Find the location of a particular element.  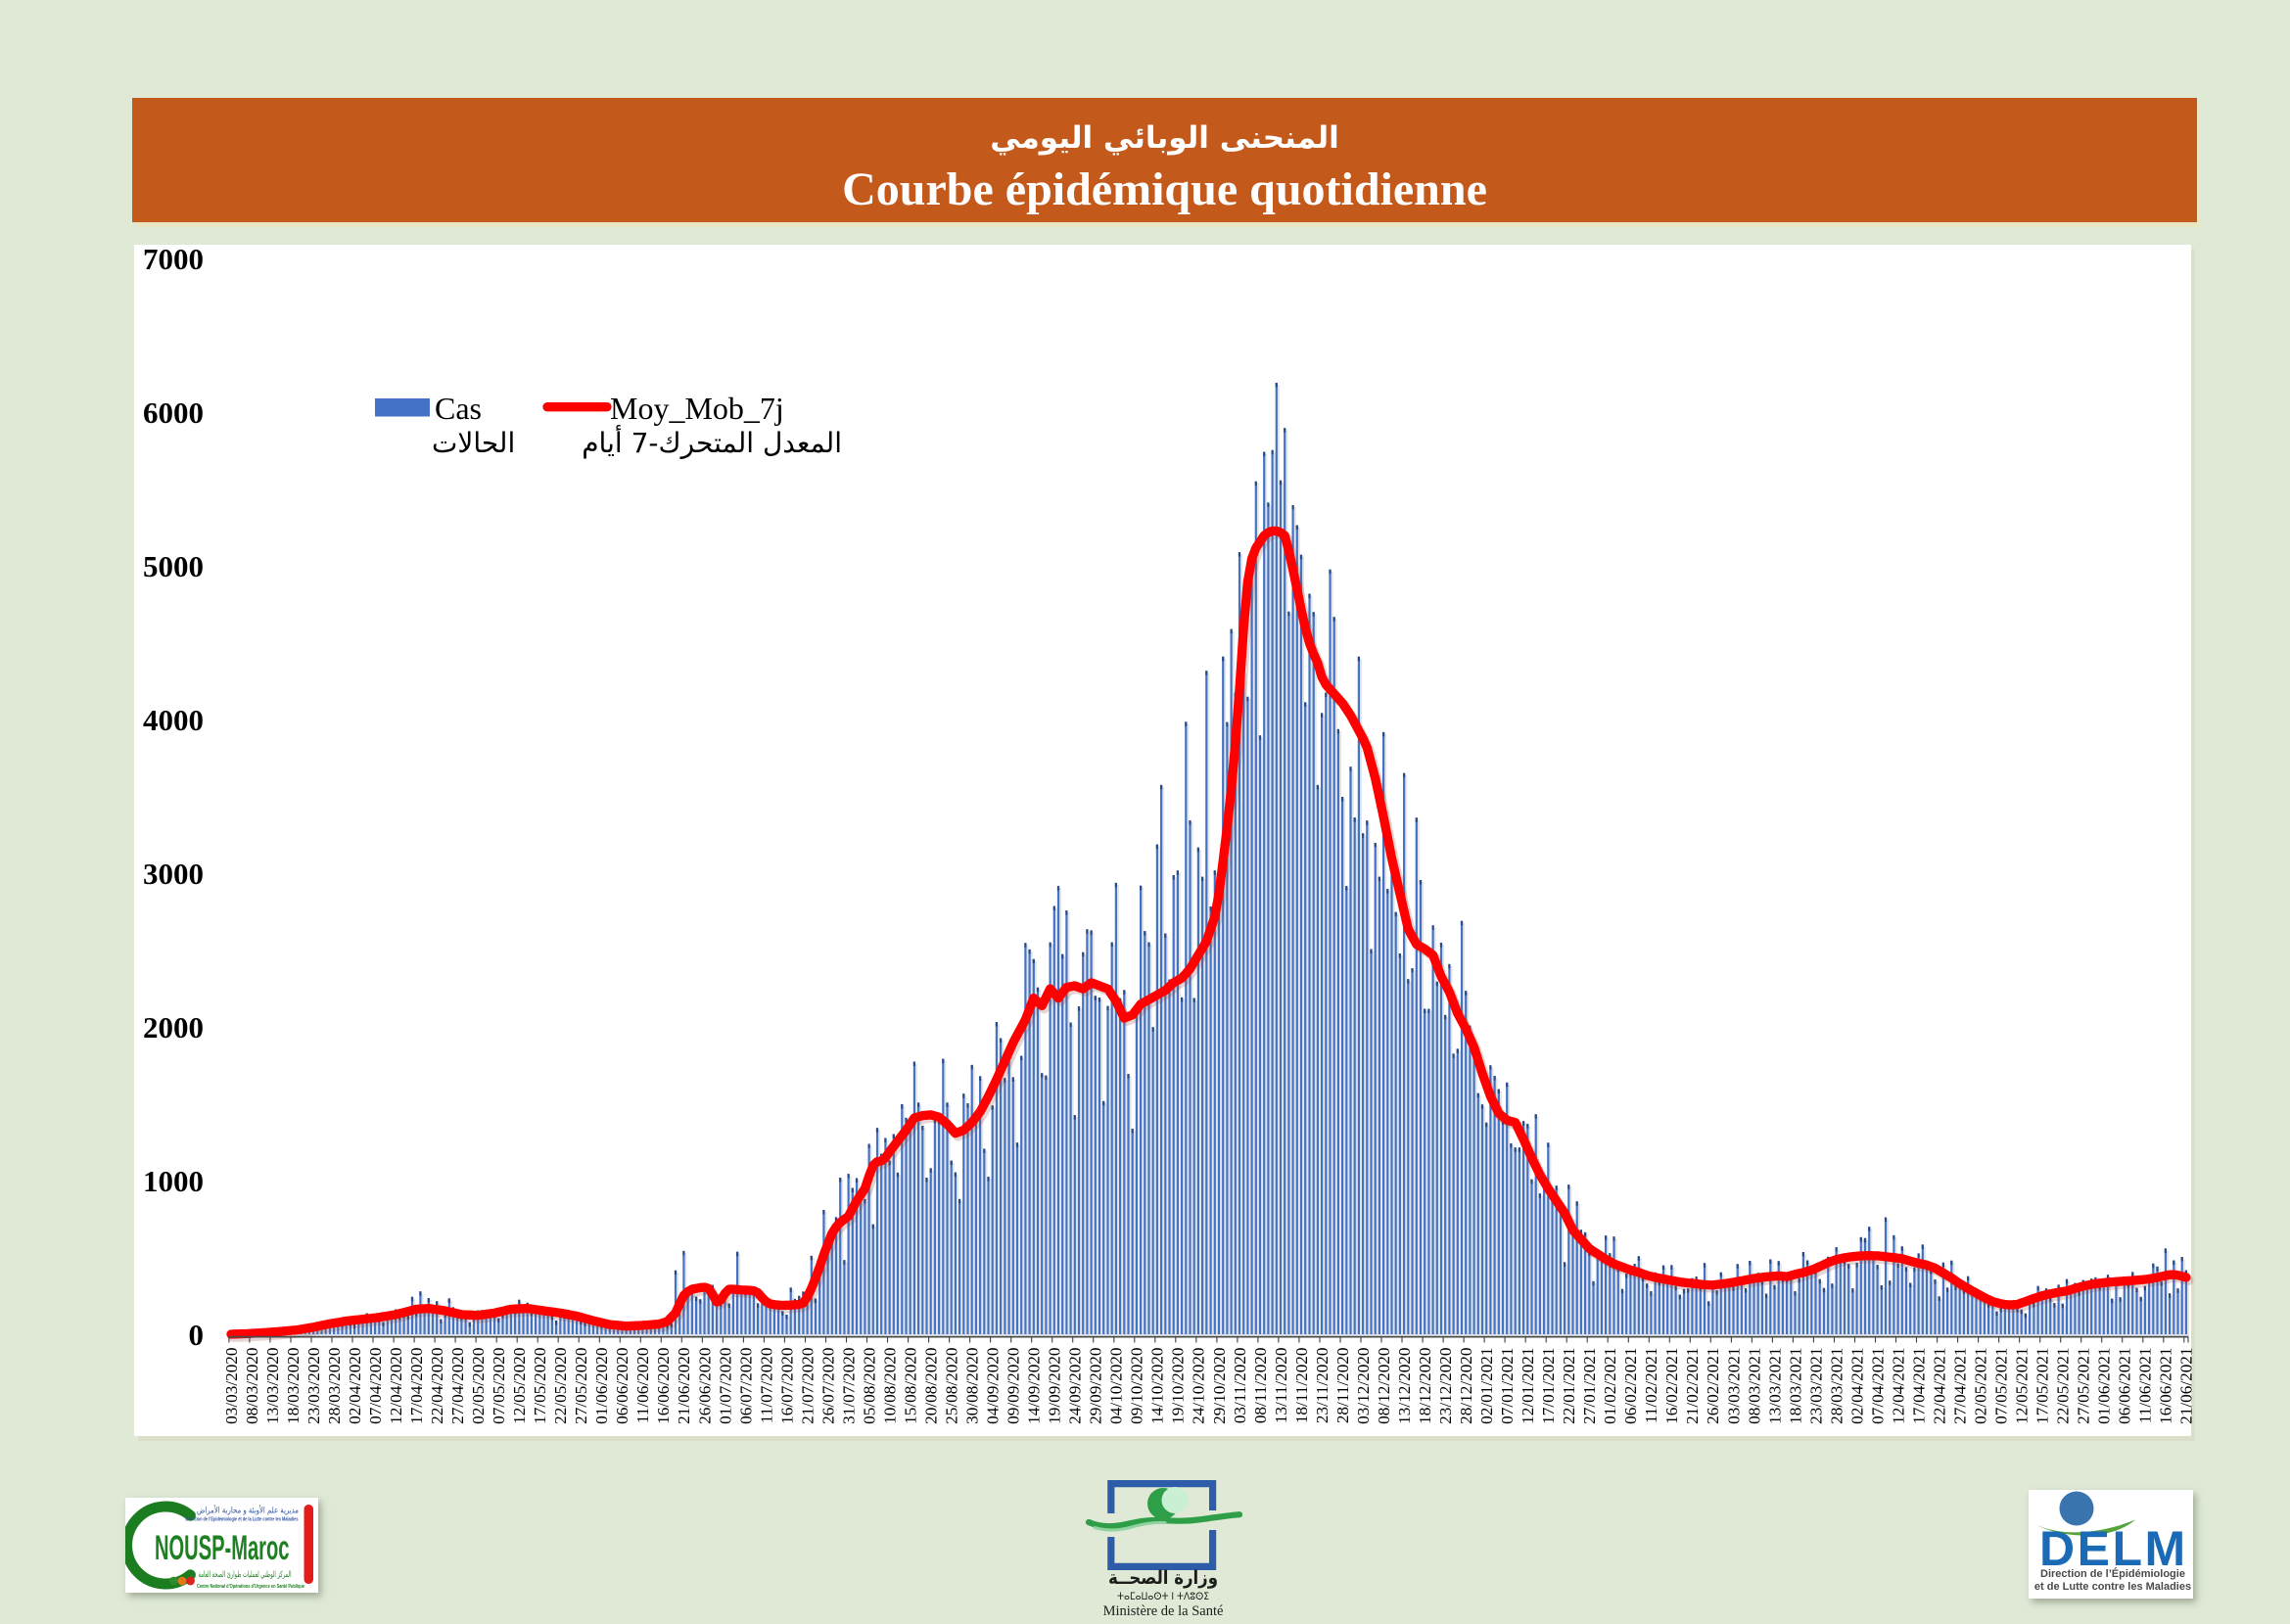

svg-text: 24/10/2020 is located at coordinates (1199, 1386).